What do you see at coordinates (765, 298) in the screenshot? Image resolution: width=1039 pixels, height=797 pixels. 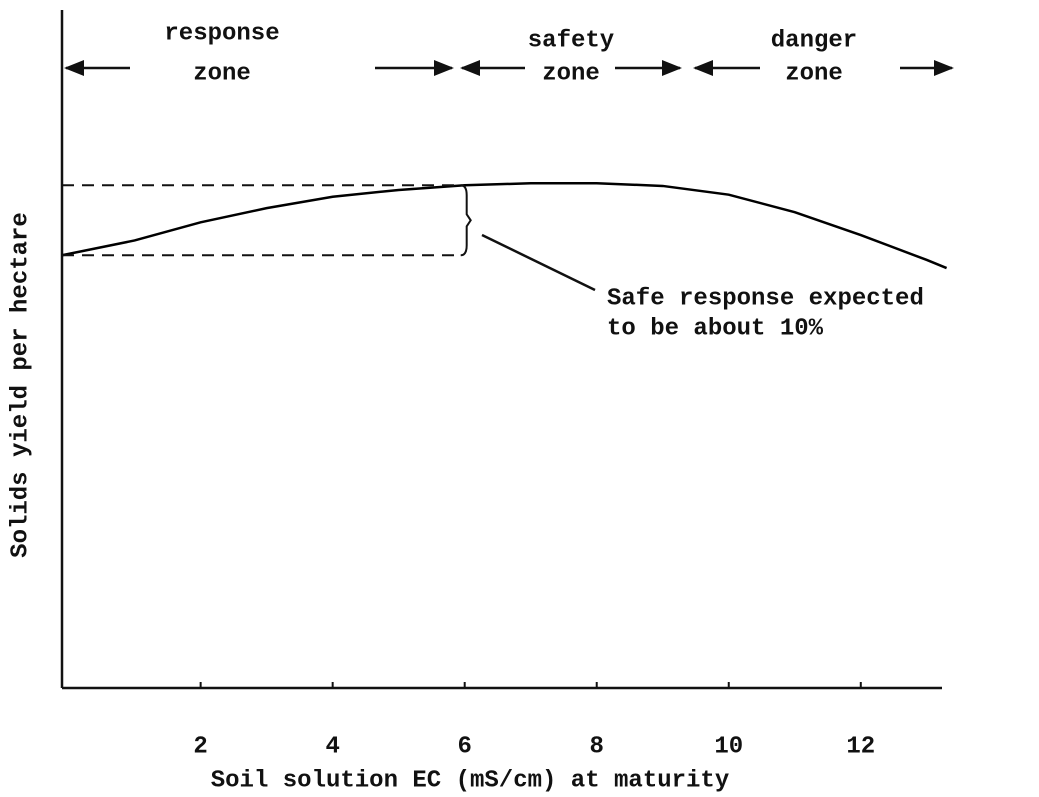 I see `annotation: Safe response expected` at bounding box center [765, 298].